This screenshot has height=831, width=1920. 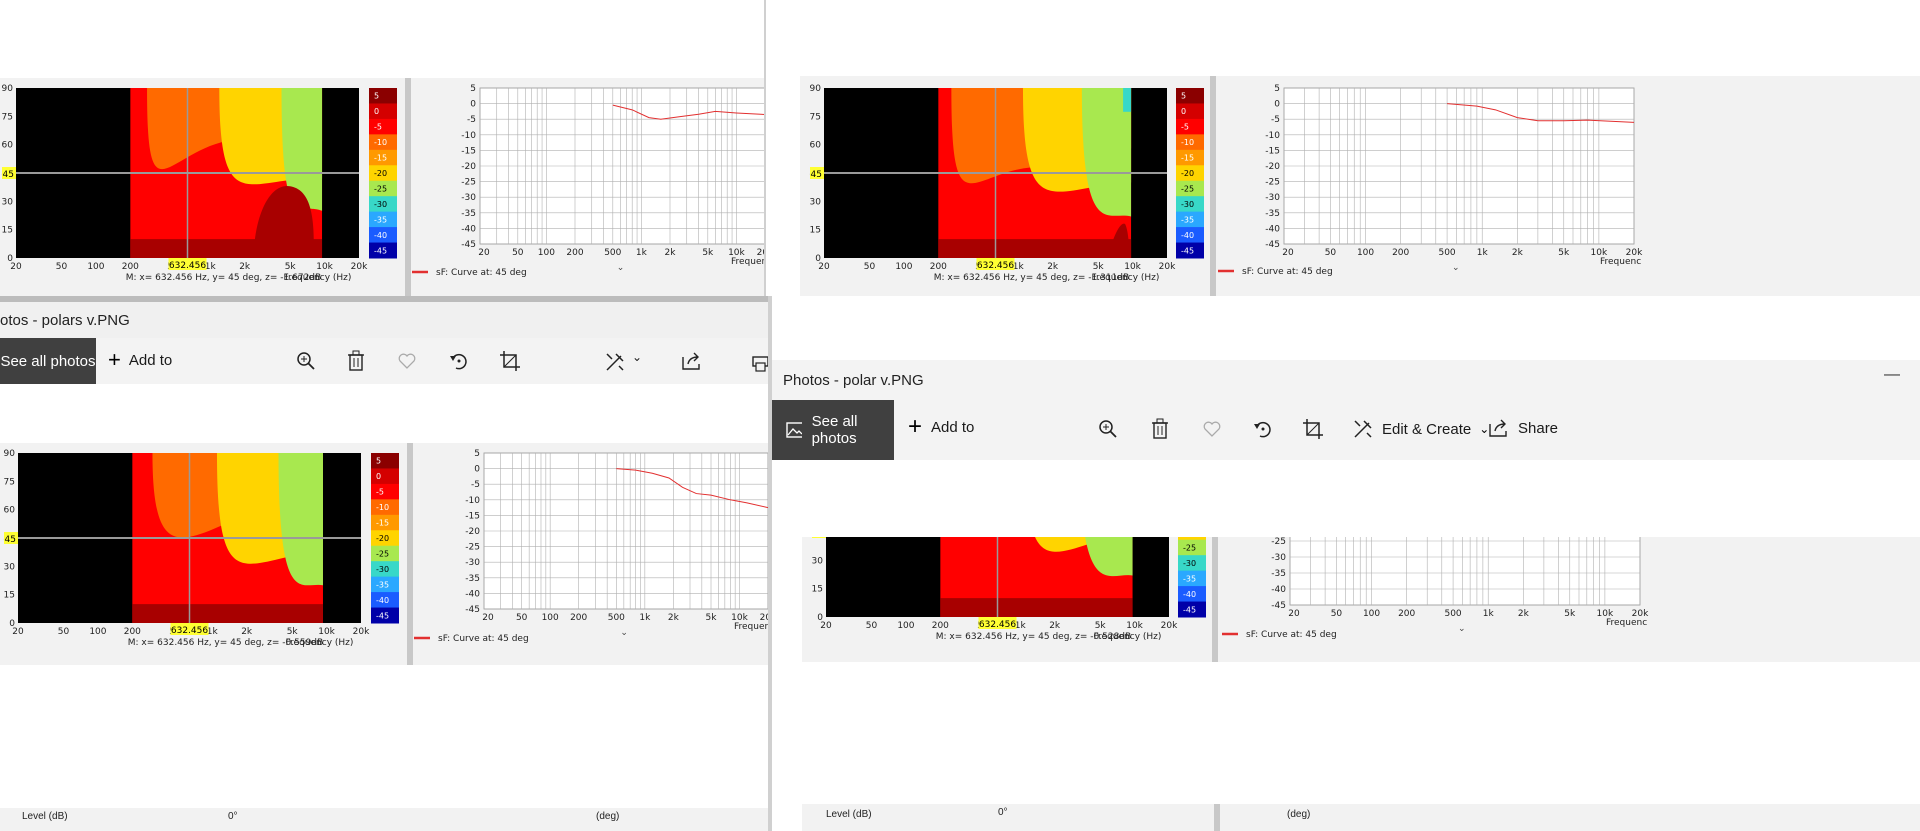 I want to click on fr-freq-tick-label: 10k, so click(x=736, y=253).